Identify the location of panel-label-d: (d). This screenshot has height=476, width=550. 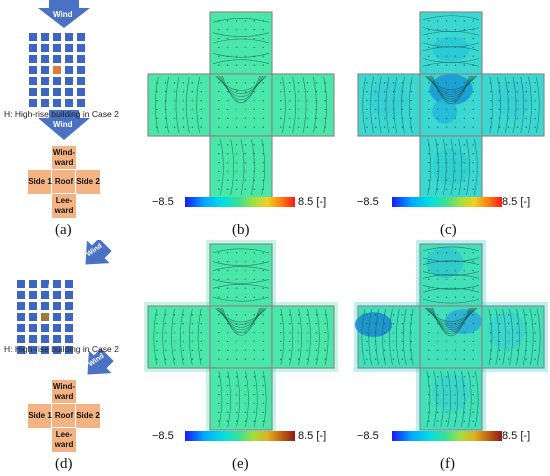
(64, 464).